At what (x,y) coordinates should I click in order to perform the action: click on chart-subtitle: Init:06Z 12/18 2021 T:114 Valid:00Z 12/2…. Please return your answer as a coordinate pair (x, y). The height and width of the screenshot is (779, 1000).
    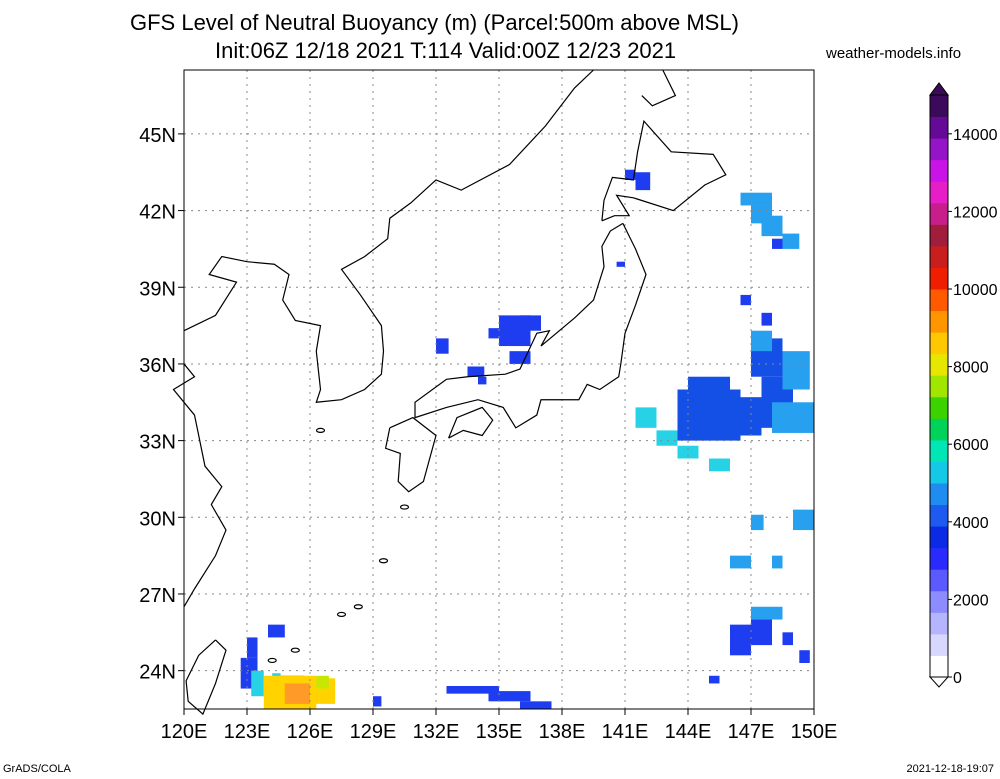
    Looking at the image, I should click on (446, 50).